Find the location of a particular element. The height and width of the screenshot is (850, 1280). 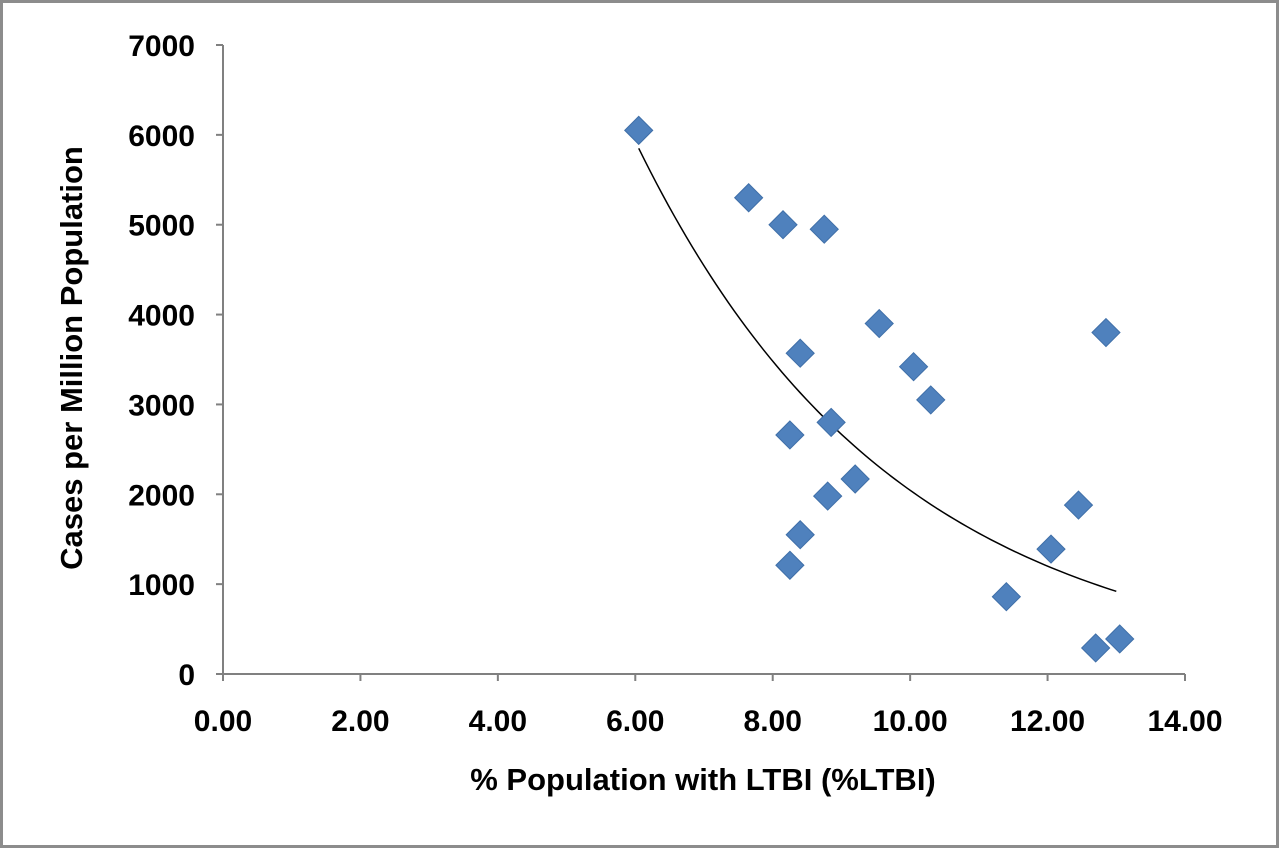

y-axis-title: Cases per Million Population is located at coordinates (71, 358).